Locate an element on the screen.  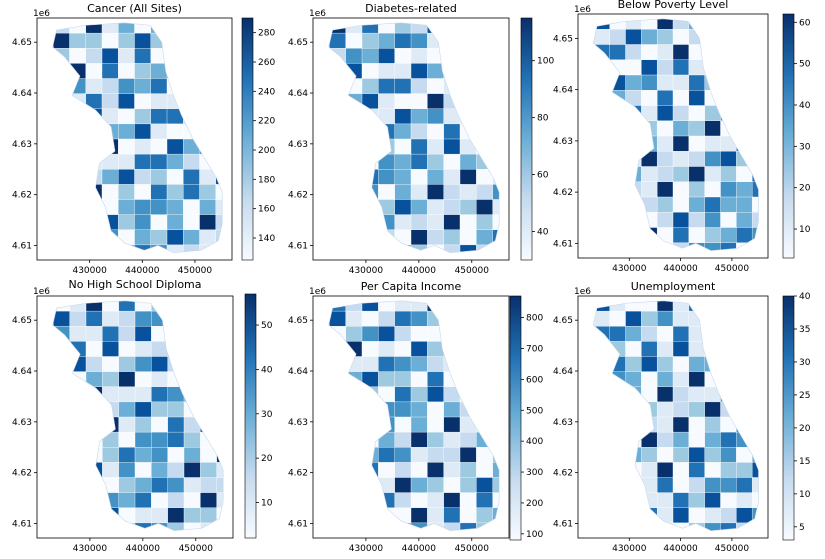
map-regions is located at coordinates (138, 415).